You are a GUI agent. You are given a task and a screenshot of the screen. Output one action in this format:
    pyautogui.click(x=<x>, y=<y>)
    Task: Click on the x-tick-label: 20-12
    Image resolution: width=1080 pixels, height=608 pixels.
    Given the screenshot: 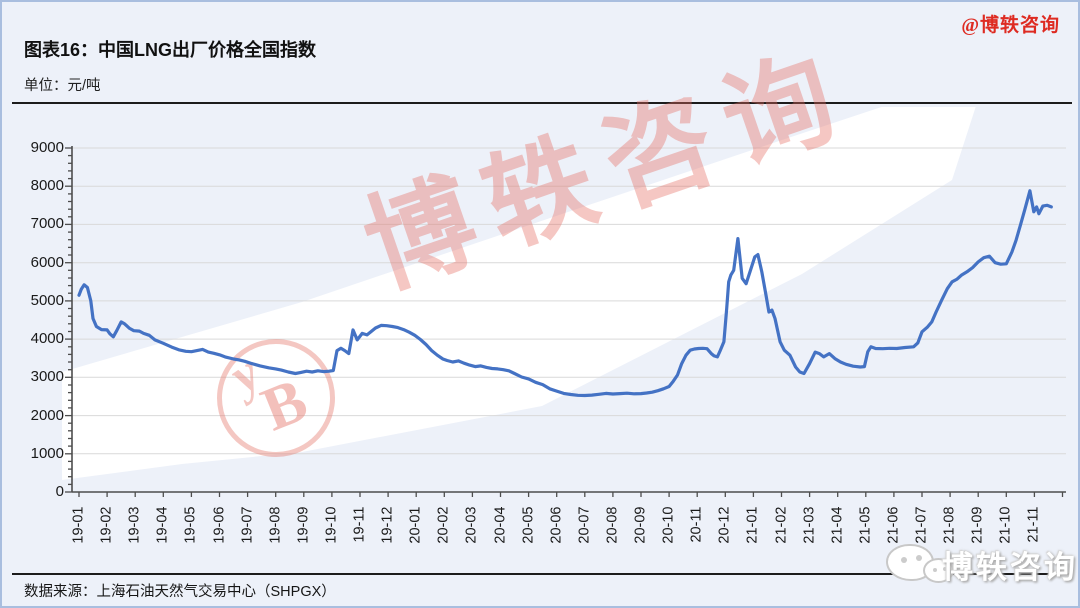 What is the action you would take?
    pyautogui.click(x=724, y=525)
    